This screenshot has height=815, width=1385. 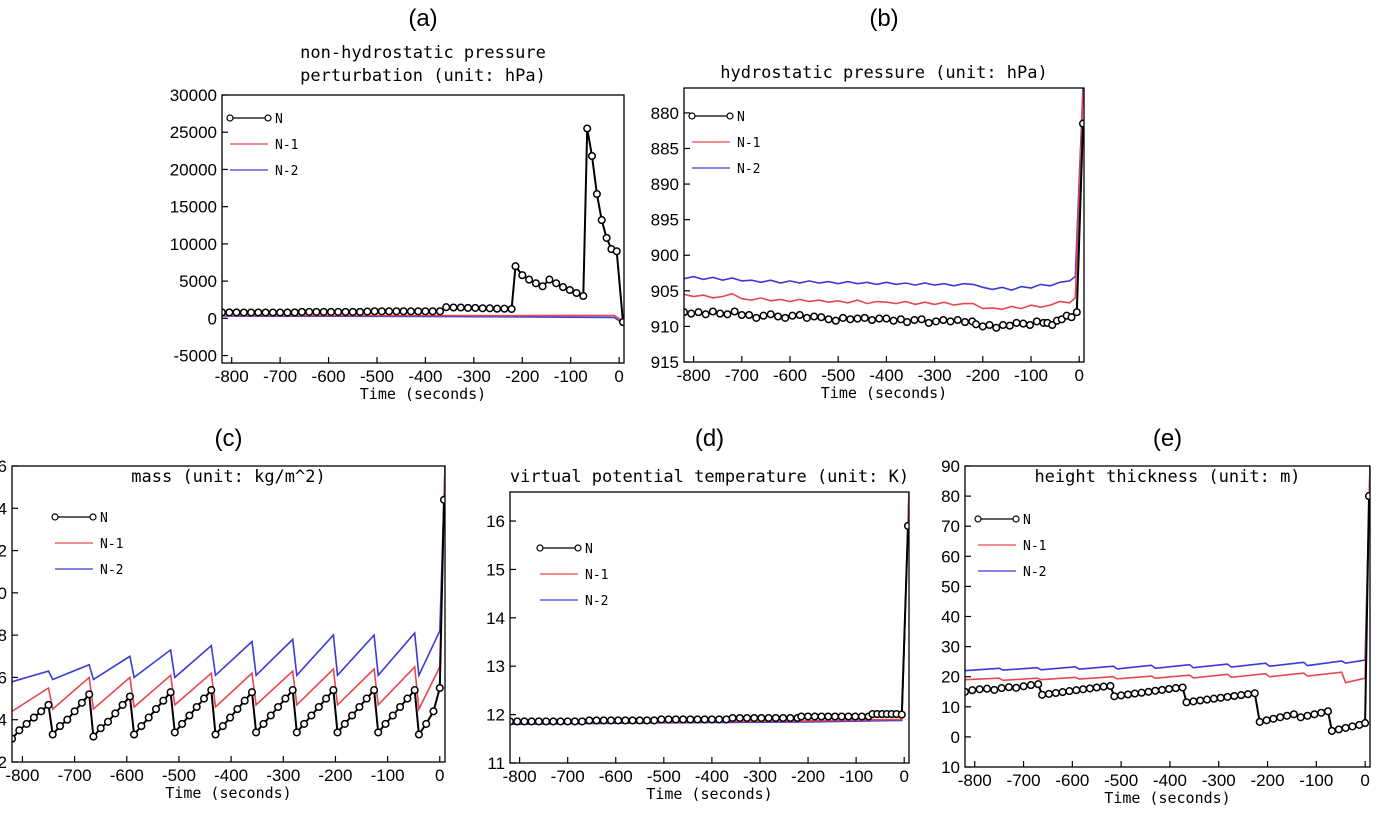 I want to click on y-tick-label: 32, so click(x=3, y=551).